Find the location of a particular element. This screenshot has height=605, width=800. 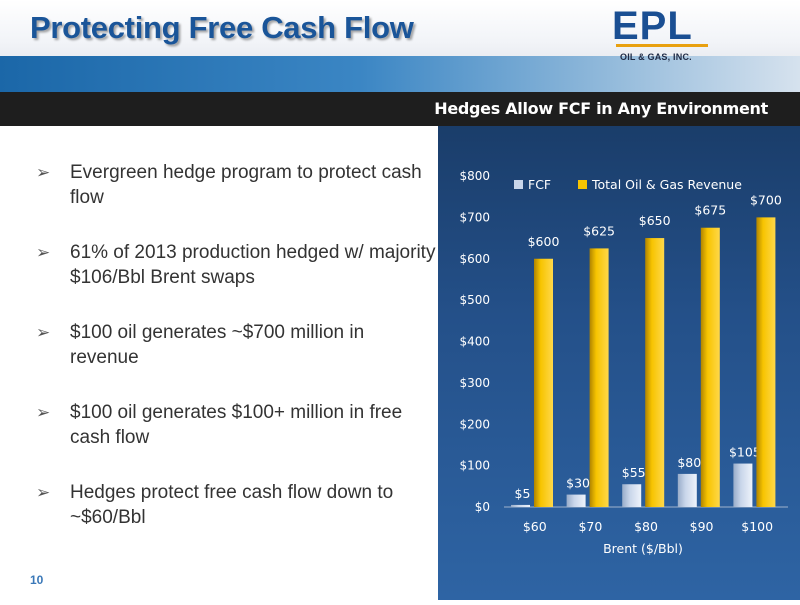

company-logo: EPL OIL & GAS, INC. is located at coordinates (661, 37).